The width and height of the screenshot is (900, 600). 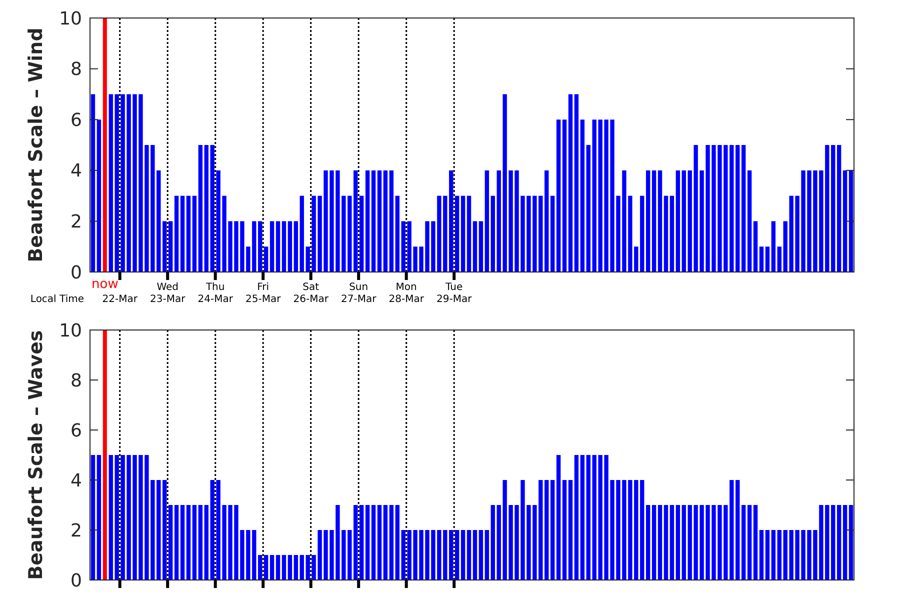 I want to click on x-tick-label: Thu 24-Mar, so click(x=216, y=293).